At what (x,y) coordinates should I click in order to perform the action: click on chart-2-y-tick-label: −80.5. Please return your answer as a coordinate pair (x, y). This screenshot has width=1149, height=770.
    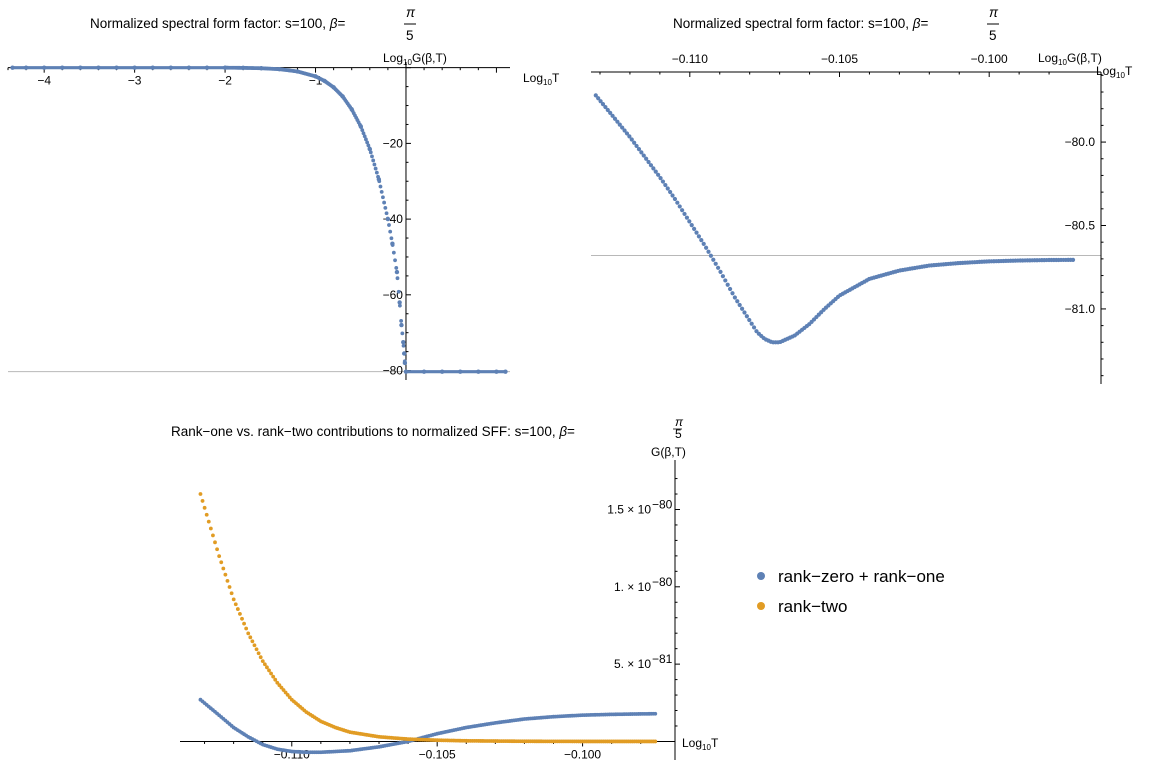
    Looking at the image, I should click on (1080, 225).